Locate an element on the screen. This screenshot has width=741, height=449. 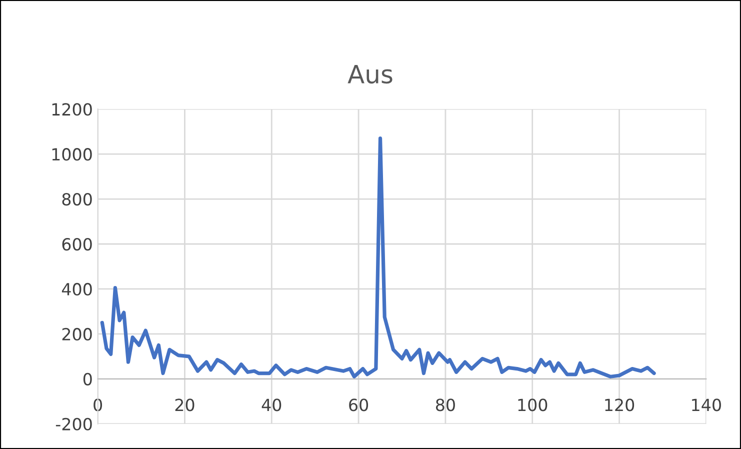
x-tick-label: 140 is located at coordinates (706, 405).